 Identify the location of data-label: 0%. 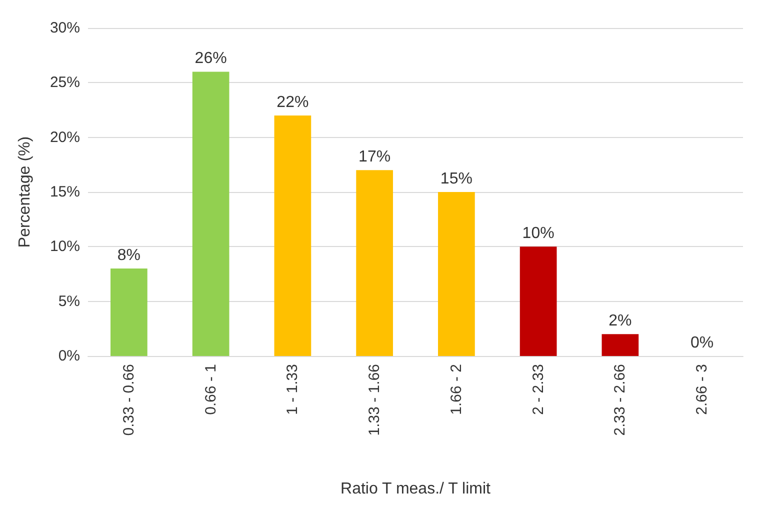
(702, 343).